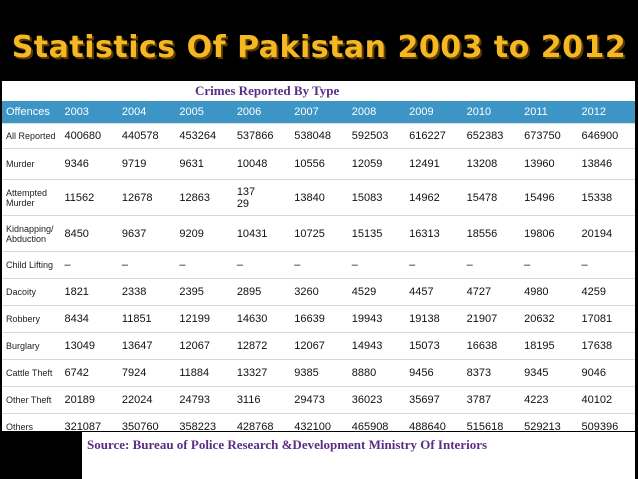 Image resolution: width=638 pixels, height=479 pixels. I want to click on table-cell: 538048, so click(319, 136).